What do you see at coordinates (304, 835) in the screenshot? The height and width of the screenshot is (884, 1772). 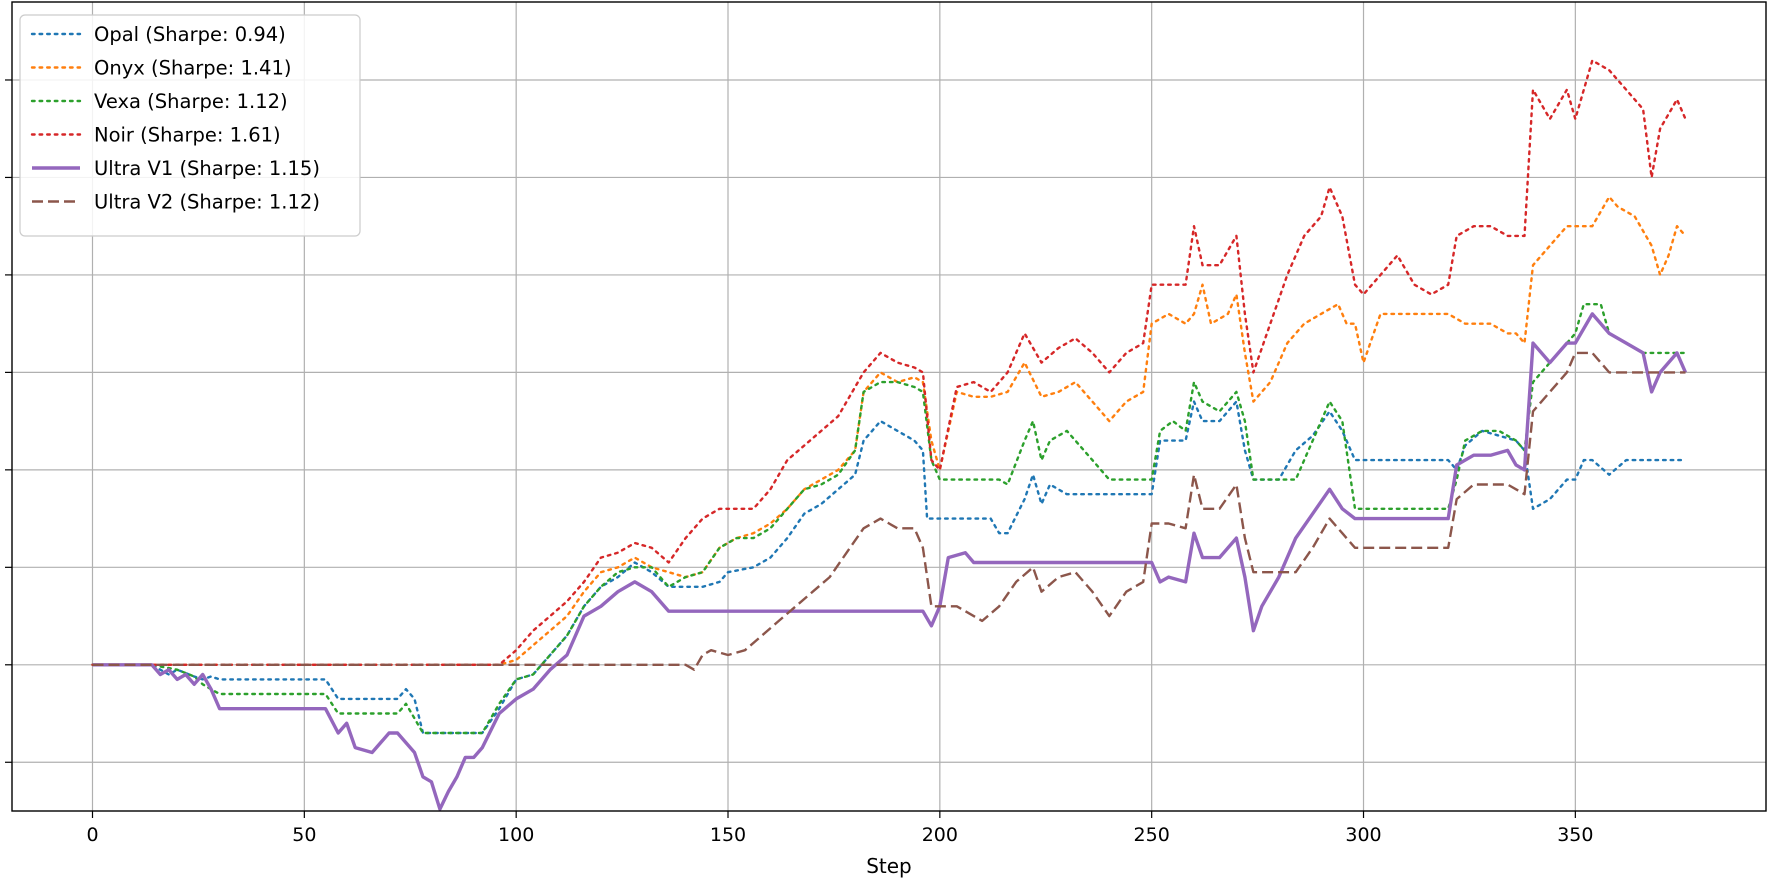 I see `x-tick-label: 50` at bounding box center [304, 835].